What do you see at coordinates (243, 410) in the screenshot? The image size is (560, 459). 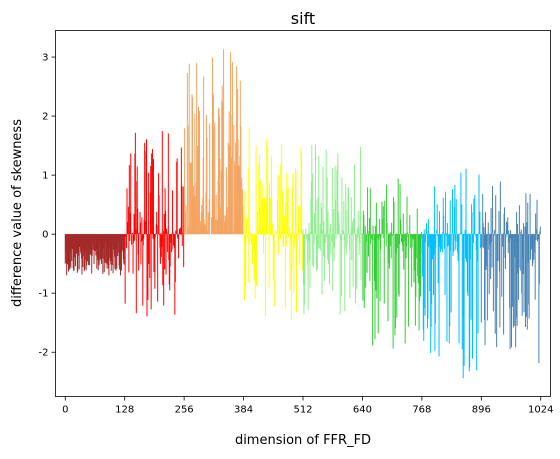 I see `x-tick-label: 384` at bounding box center [243, 410].